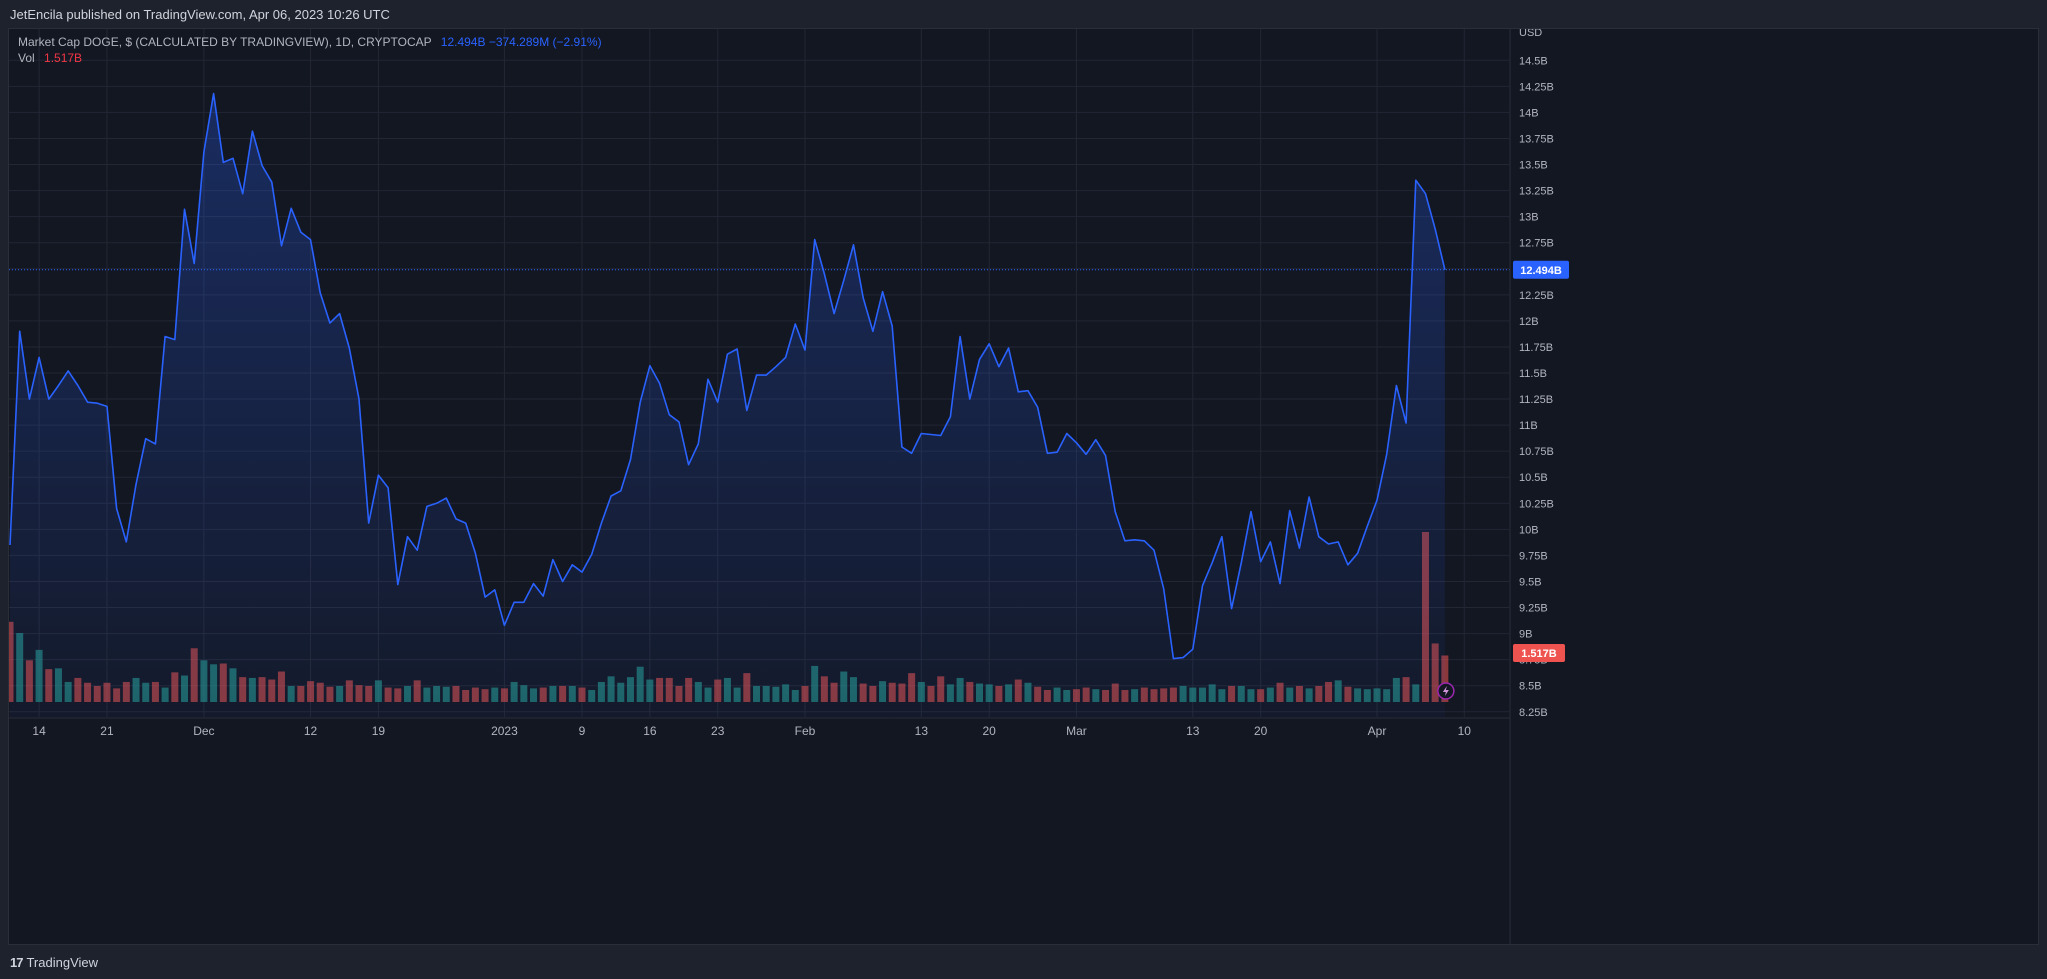 The image size is (2047, 979). Describe the element at coordinates (1530, 582) in the screenshot. I see `y-tick-label: 9.5B` at that location.